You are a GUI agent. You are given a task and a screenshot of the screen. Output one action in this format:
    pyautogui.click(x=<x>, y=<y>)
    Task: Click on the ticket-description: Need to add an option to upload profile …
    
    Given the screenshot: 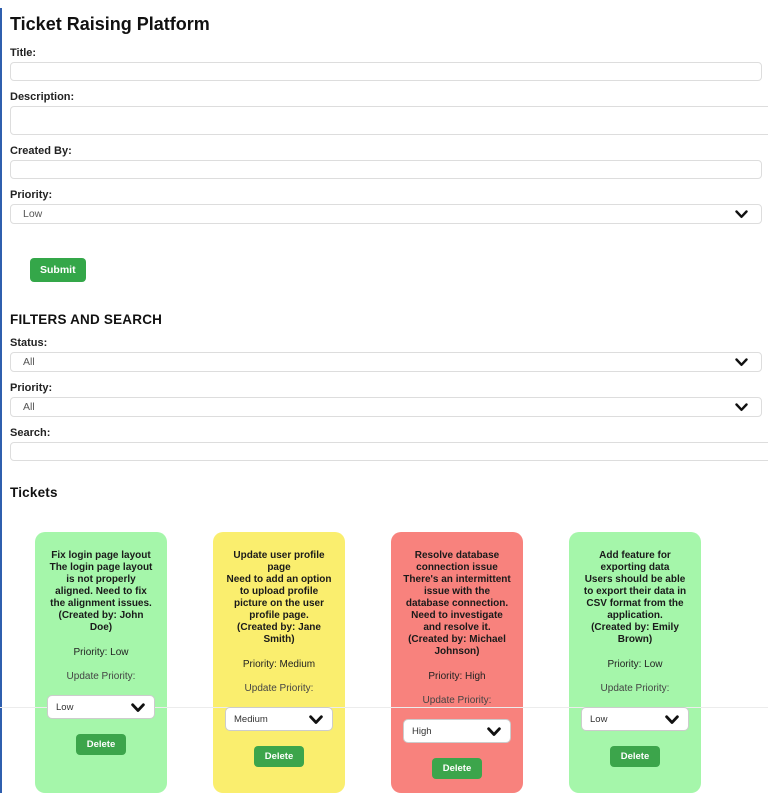 What is the action you would take?
    pyautogui.click(x=279, y=597)
    